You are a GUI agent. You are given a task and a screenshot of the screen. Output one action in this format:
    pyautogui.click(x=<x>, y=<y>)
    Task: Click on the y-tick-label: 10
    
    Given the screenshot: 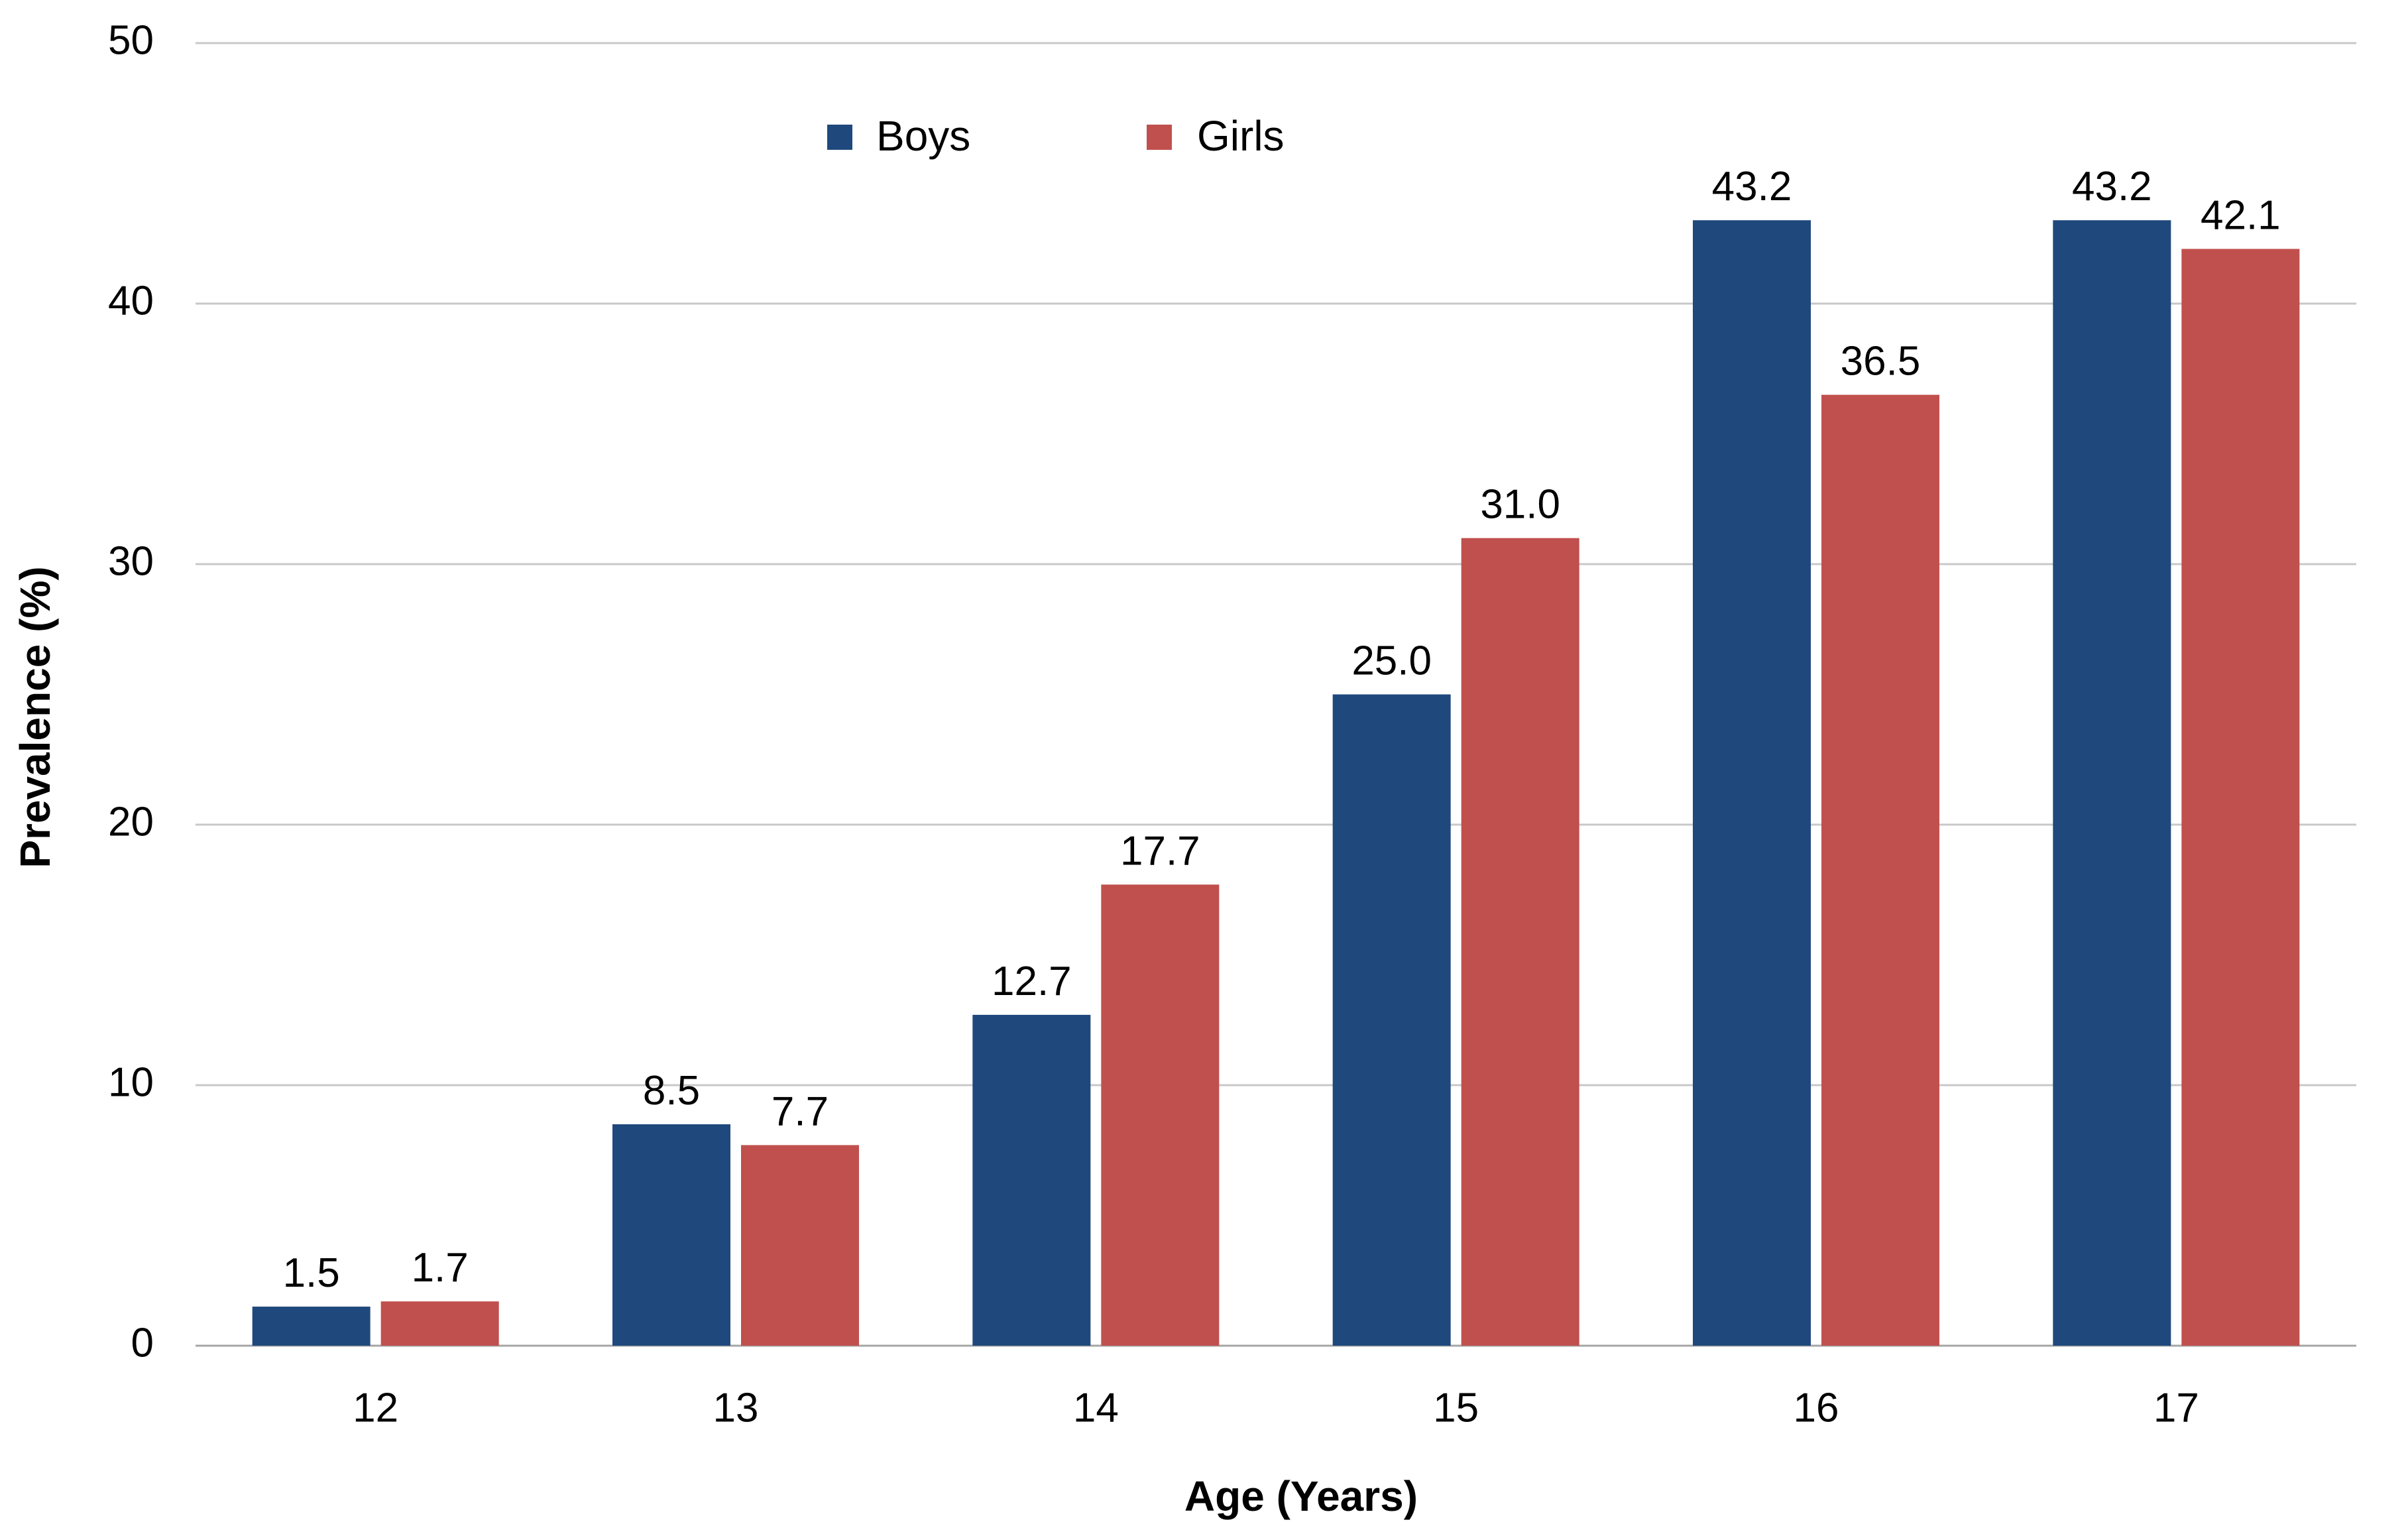 What is the action you would take?
    pyautogui.click(x=131, y=1082)
    